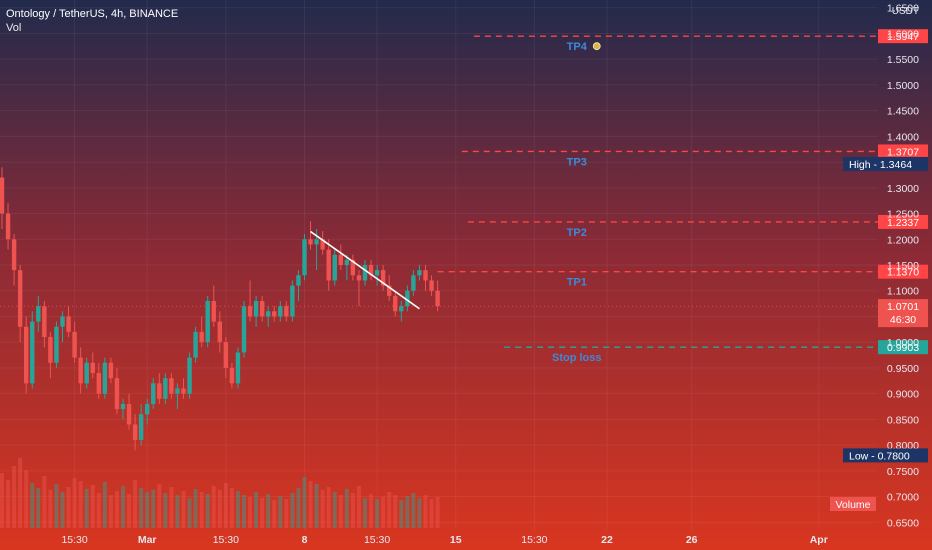 This screenshot has width=932, height=550. Describe the element at coordinates (903, 60) in the screenshot. I see `y-tick-label: 1.5500` at that location.